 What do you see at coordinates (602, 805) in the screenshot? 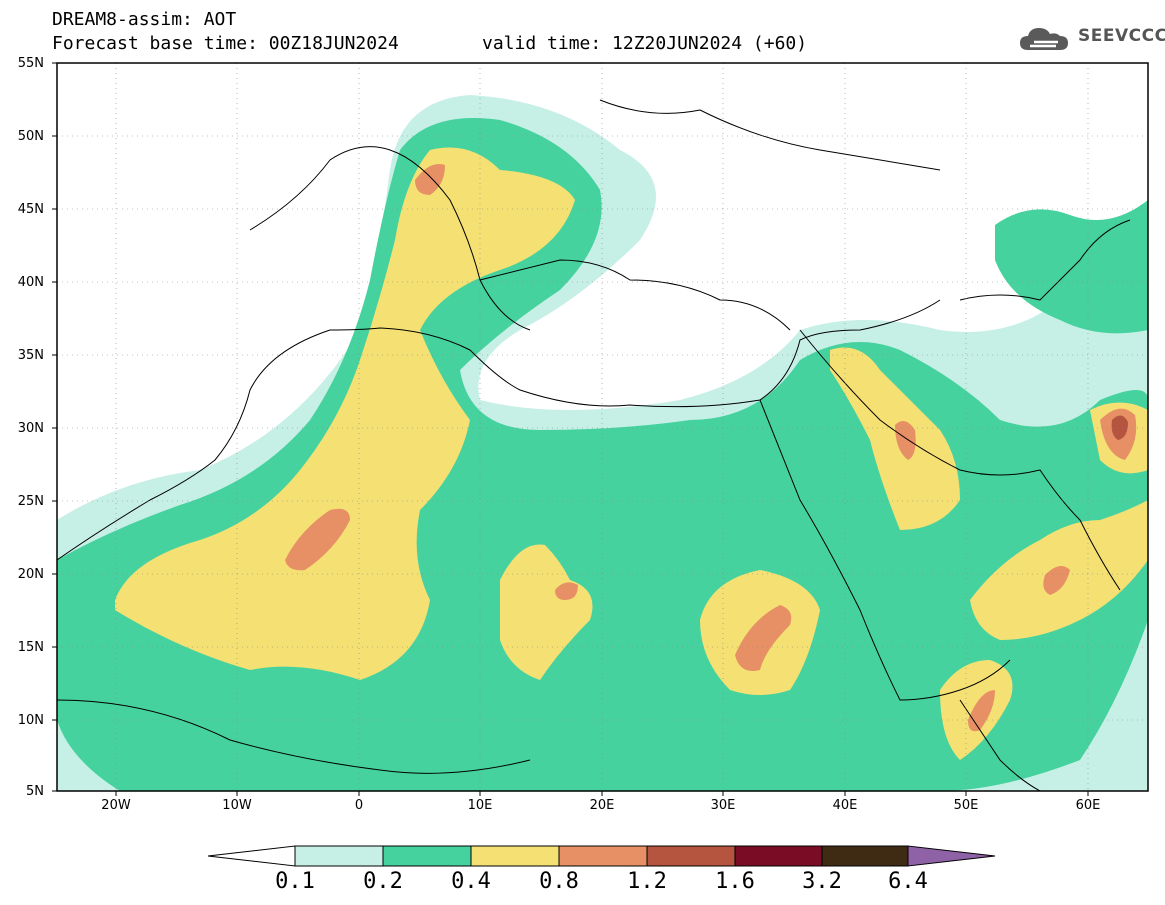
I see `lon-label: 20E` at bounding box center [602, 805].